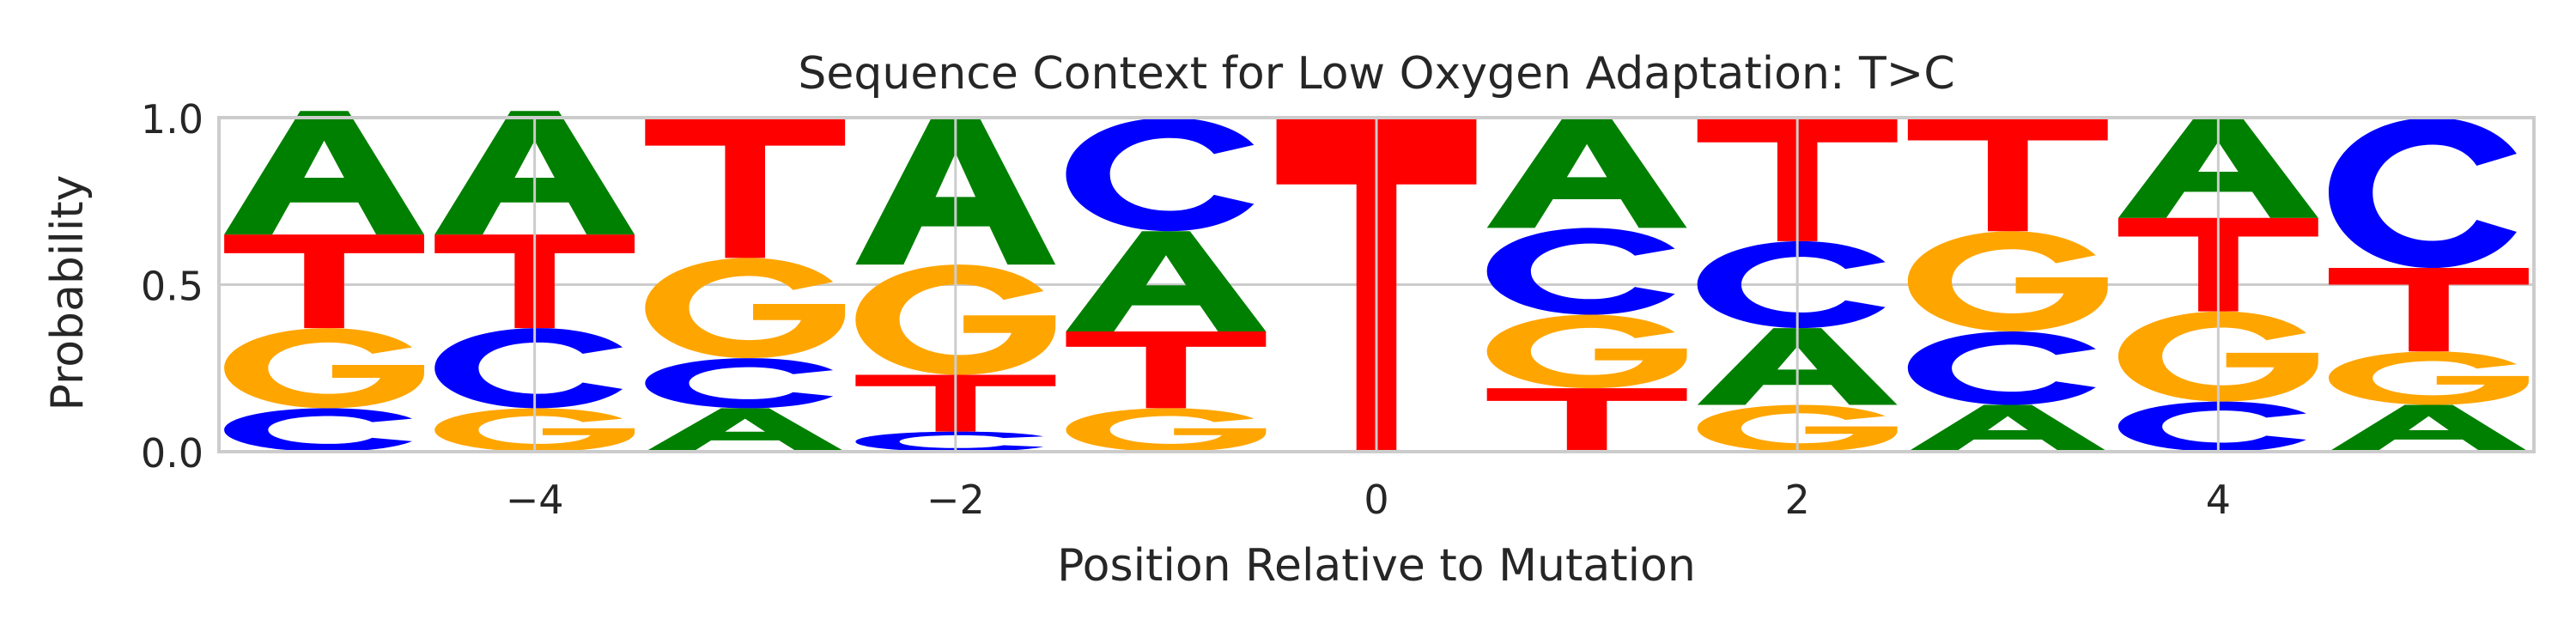 The image size is (2576, 644). Describe the element at coordinates (172, 287) in the screenshot. I see `y-tick-label: 0.5` at that location.